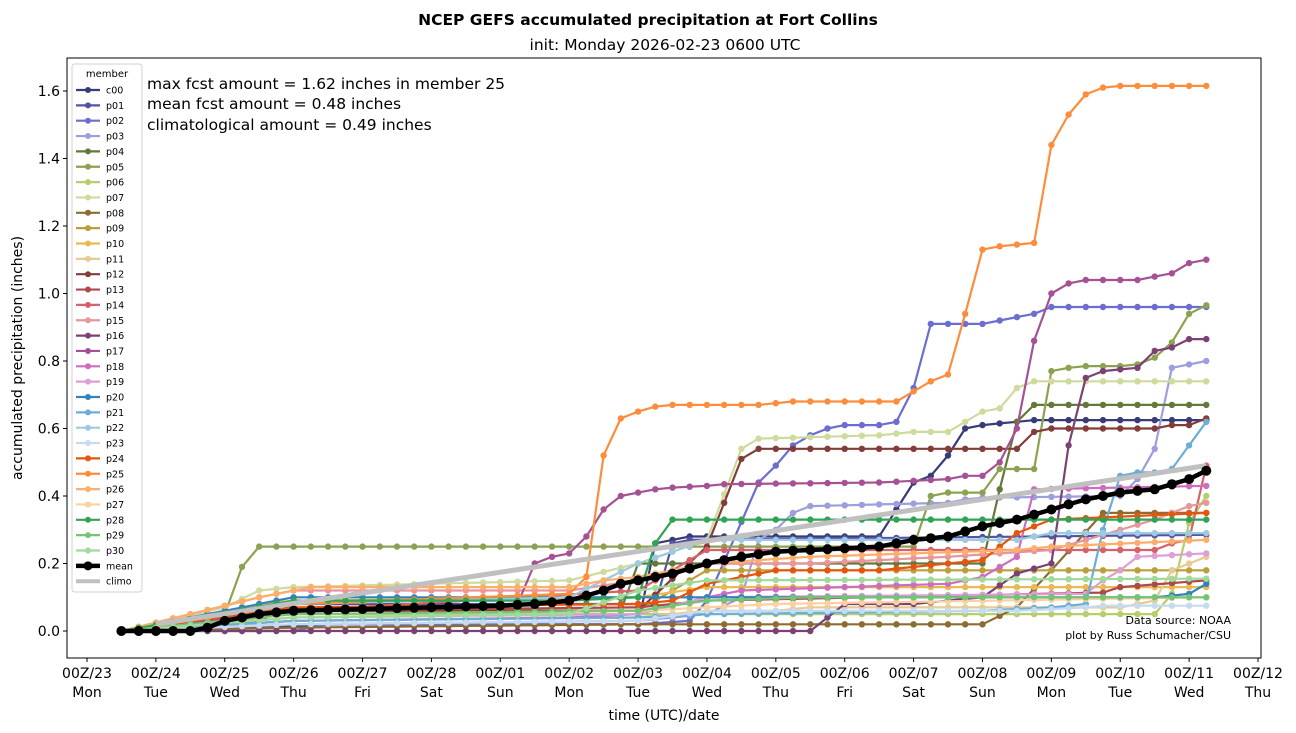  Describe the element at coordinates (483, 582) in the screenshot. I see `data-point-p07` at that location.